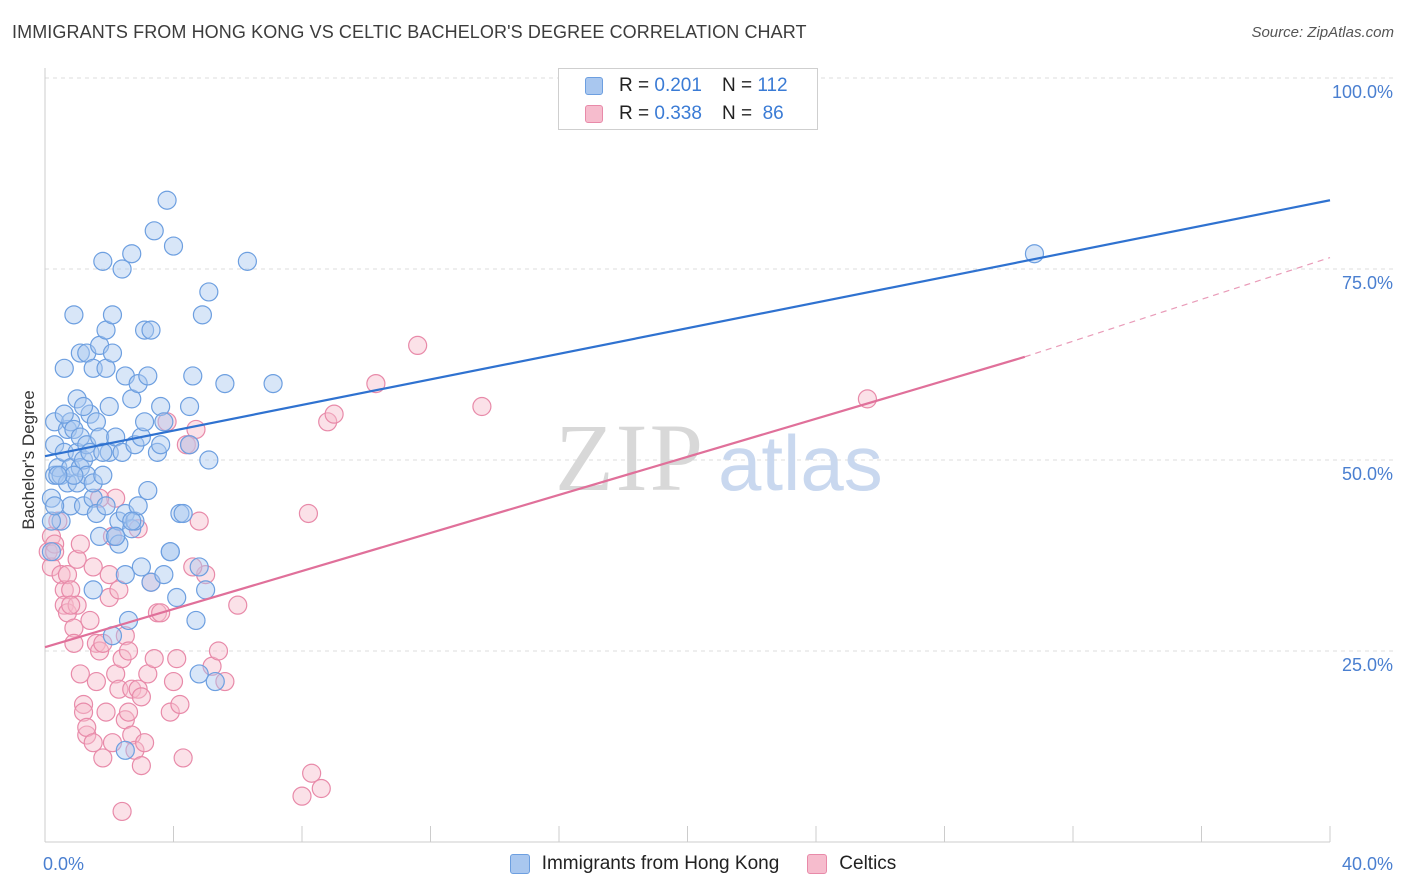 Image resolution: width=1406 pixels, height=892 pixels. What do you see at coordinates (737, 113) in the screenshot?
I see `legend-n-label: N =` at bounding box center [737, 113].